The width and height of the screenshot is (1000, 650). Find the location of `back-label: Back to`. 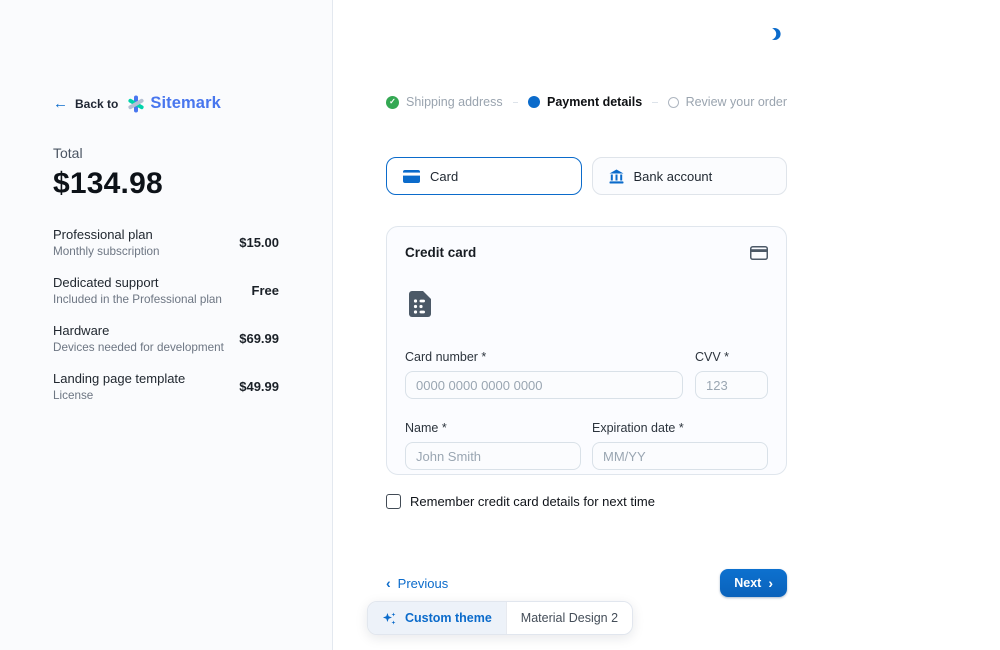

back-label: Back to is located at coordinates (97, 103).